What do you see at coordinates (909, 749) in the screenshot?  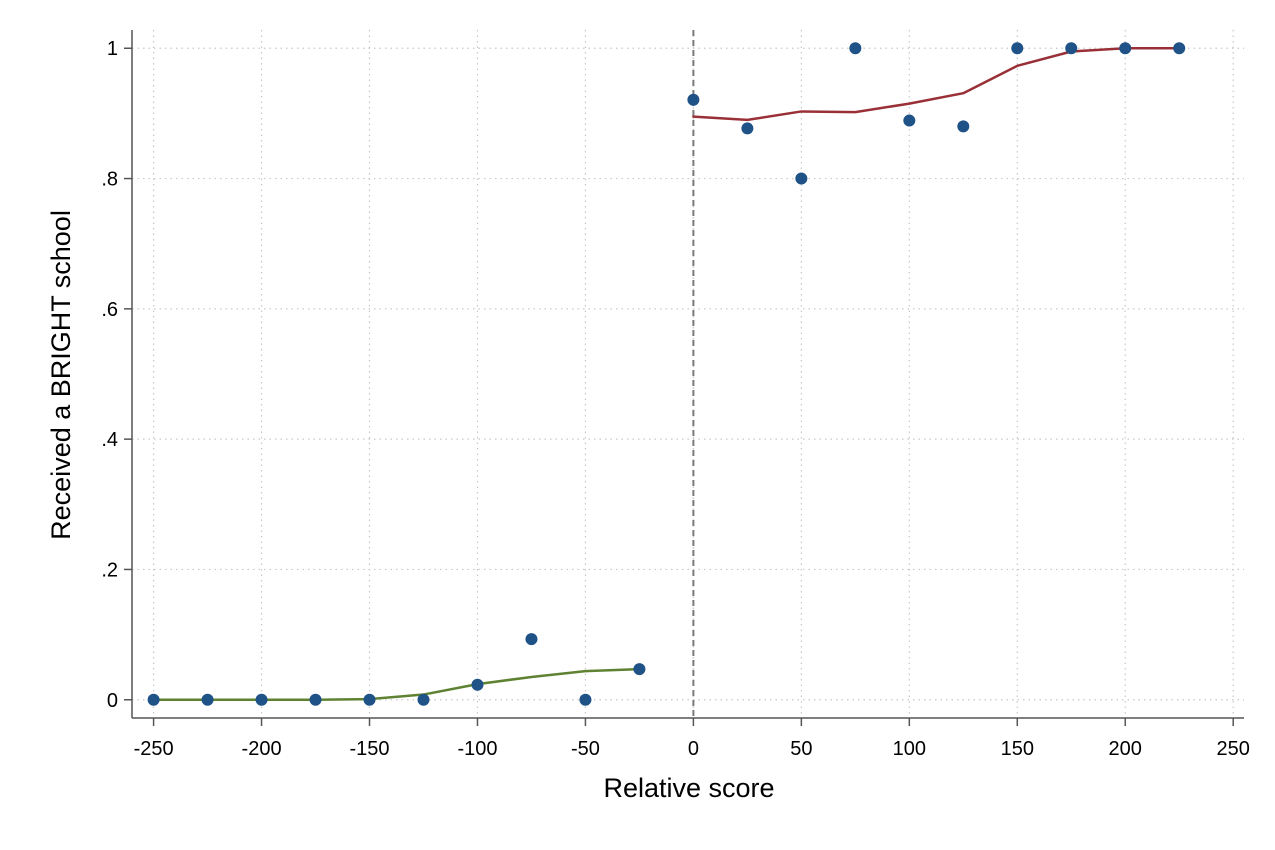 I see `x-tick-label: 100` at bounding box center [909, 749].